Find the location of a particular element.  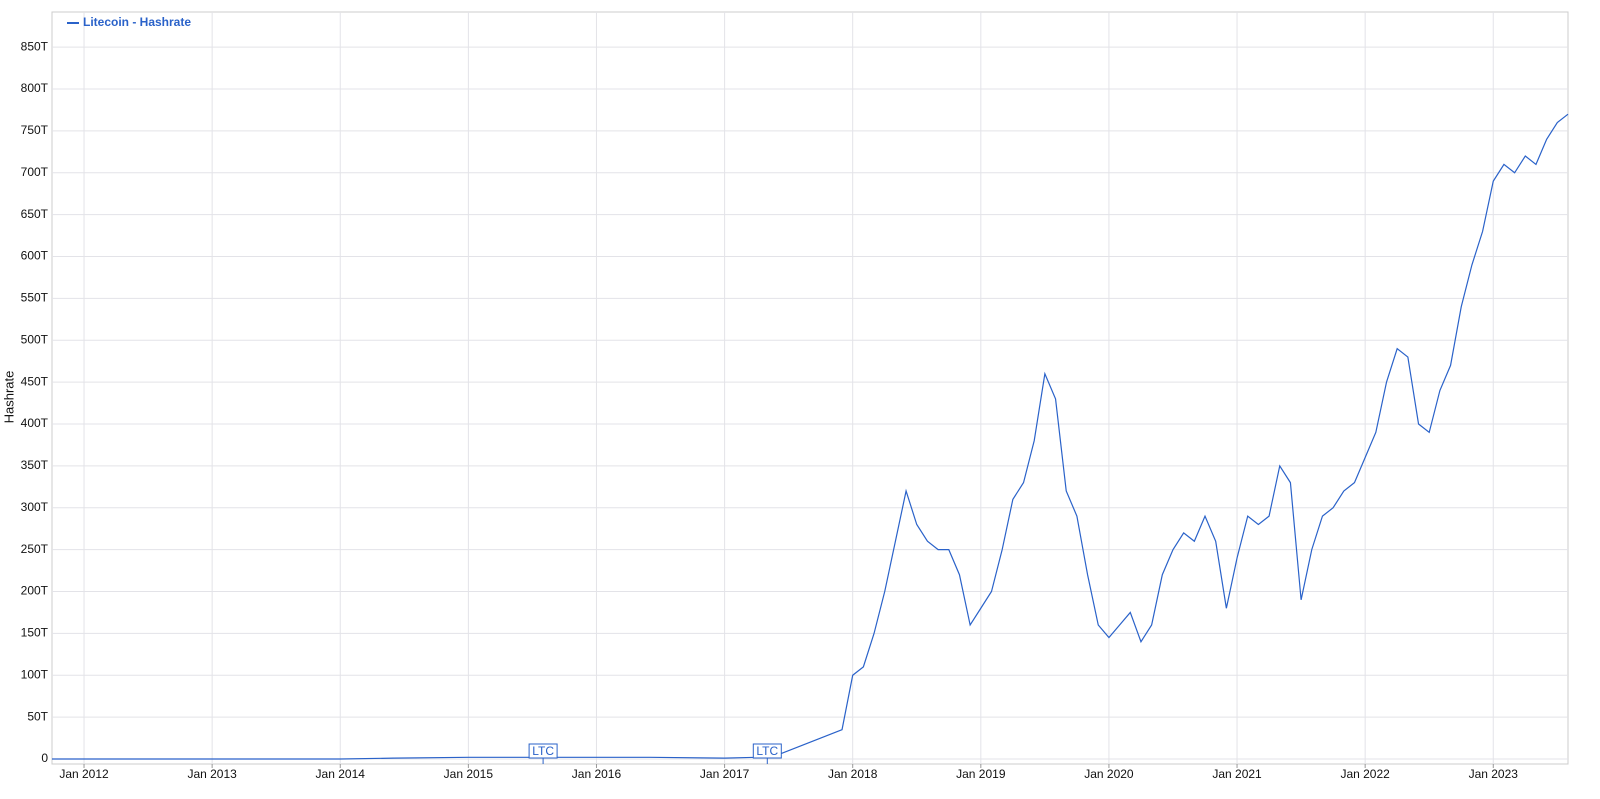

y-tick-label: 350T is located at coordinates (35, 465).